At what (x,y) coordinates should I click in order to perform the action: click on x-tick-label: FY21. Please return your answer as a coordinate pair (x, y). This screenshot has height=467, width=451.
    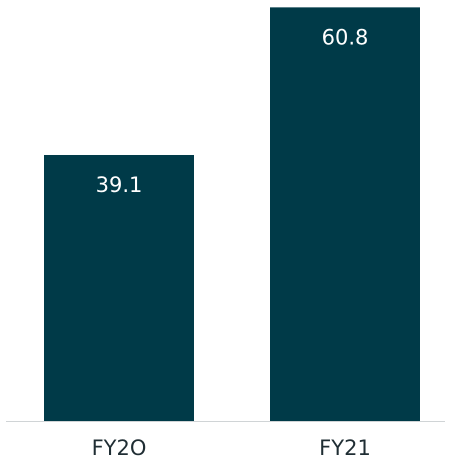
    Looking at the image, I should click on (345, 448).